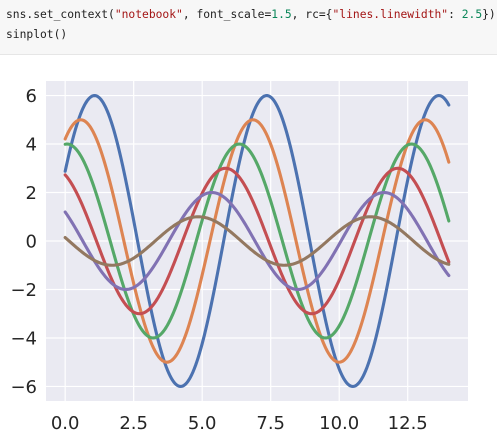  Describe the element at coordinates (31, 96) in the screenshot. I see `y-tick-label: 6` at that location.